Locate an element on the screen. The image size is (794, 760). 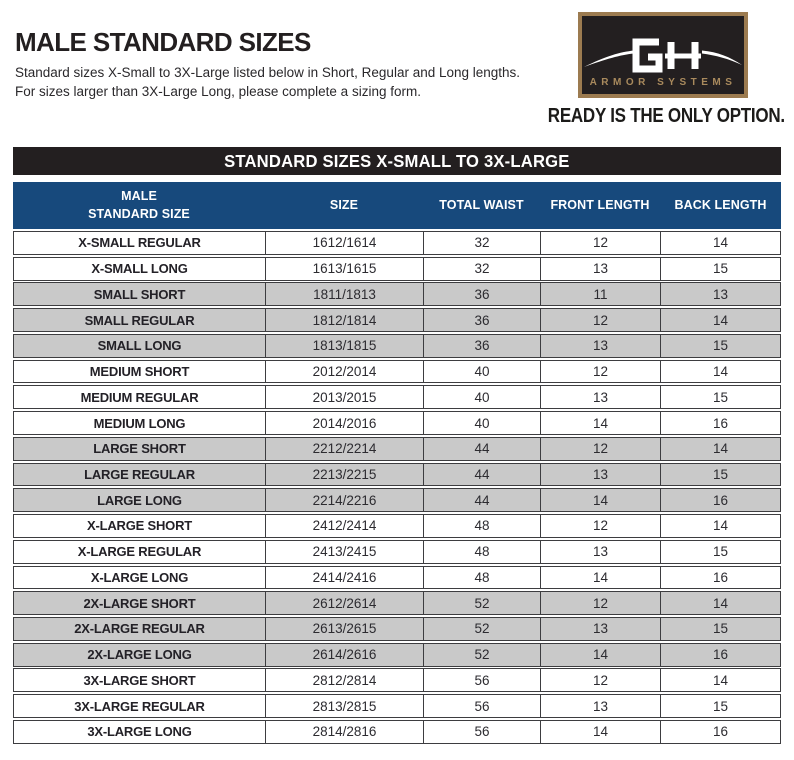
row-value: 2814/2816 is located at coordinates (345, 731).